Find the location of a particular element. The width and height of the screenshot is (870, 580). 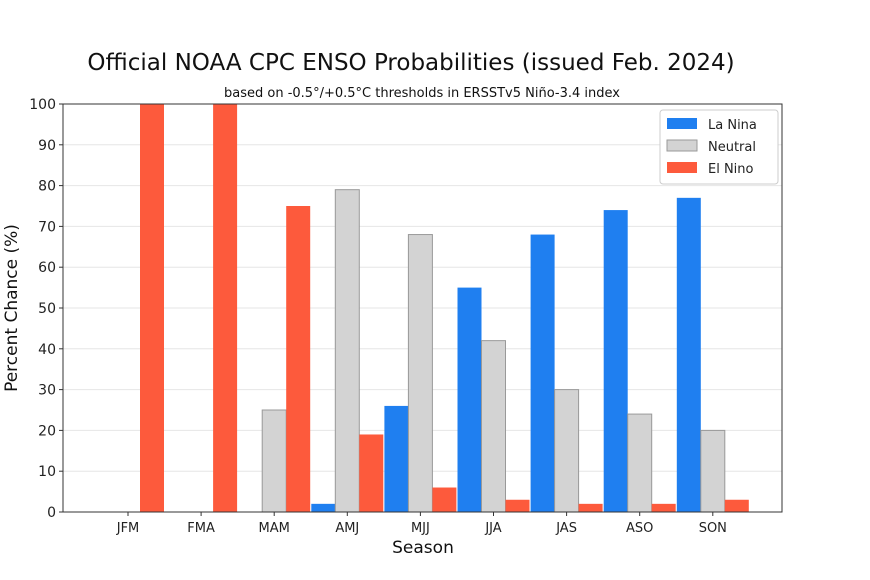

bar-el-nino-son is located at coordinates (736, 505).